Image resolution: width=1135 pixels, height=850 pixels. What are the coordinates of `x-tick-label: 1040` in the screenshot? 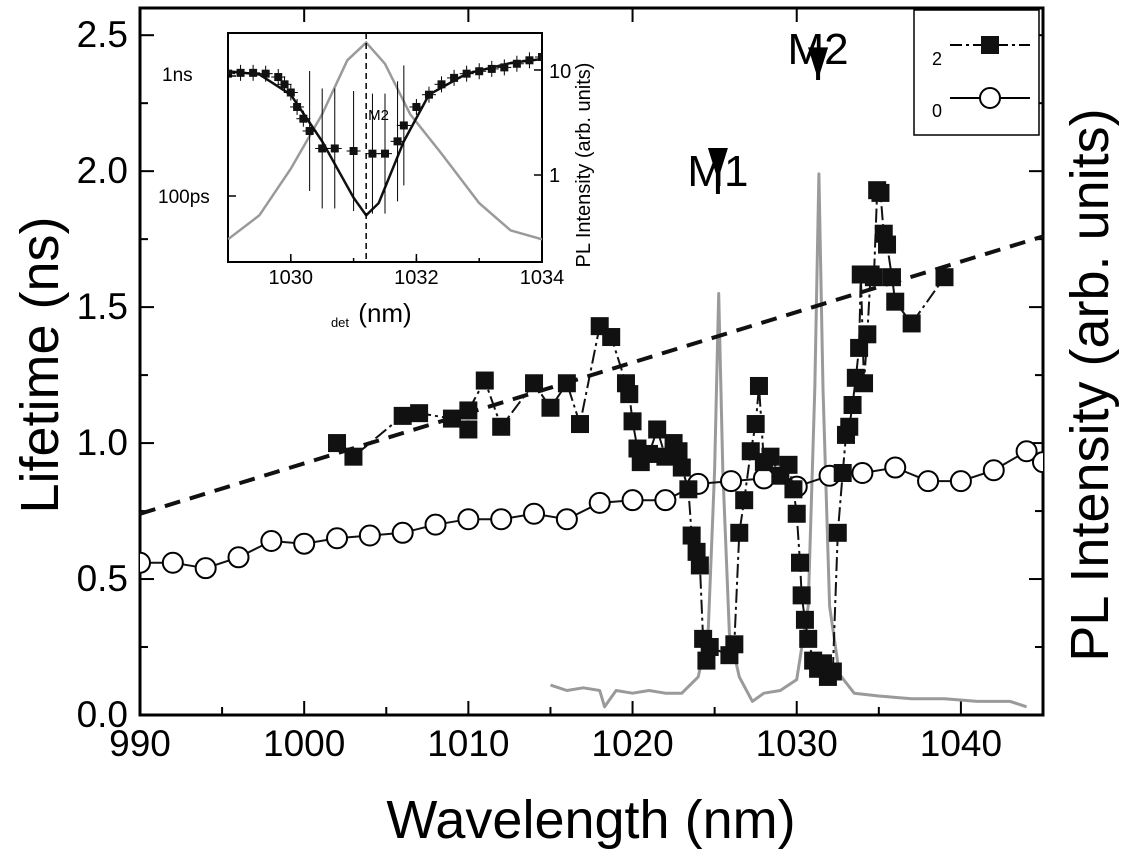 It's located at (961, 743).